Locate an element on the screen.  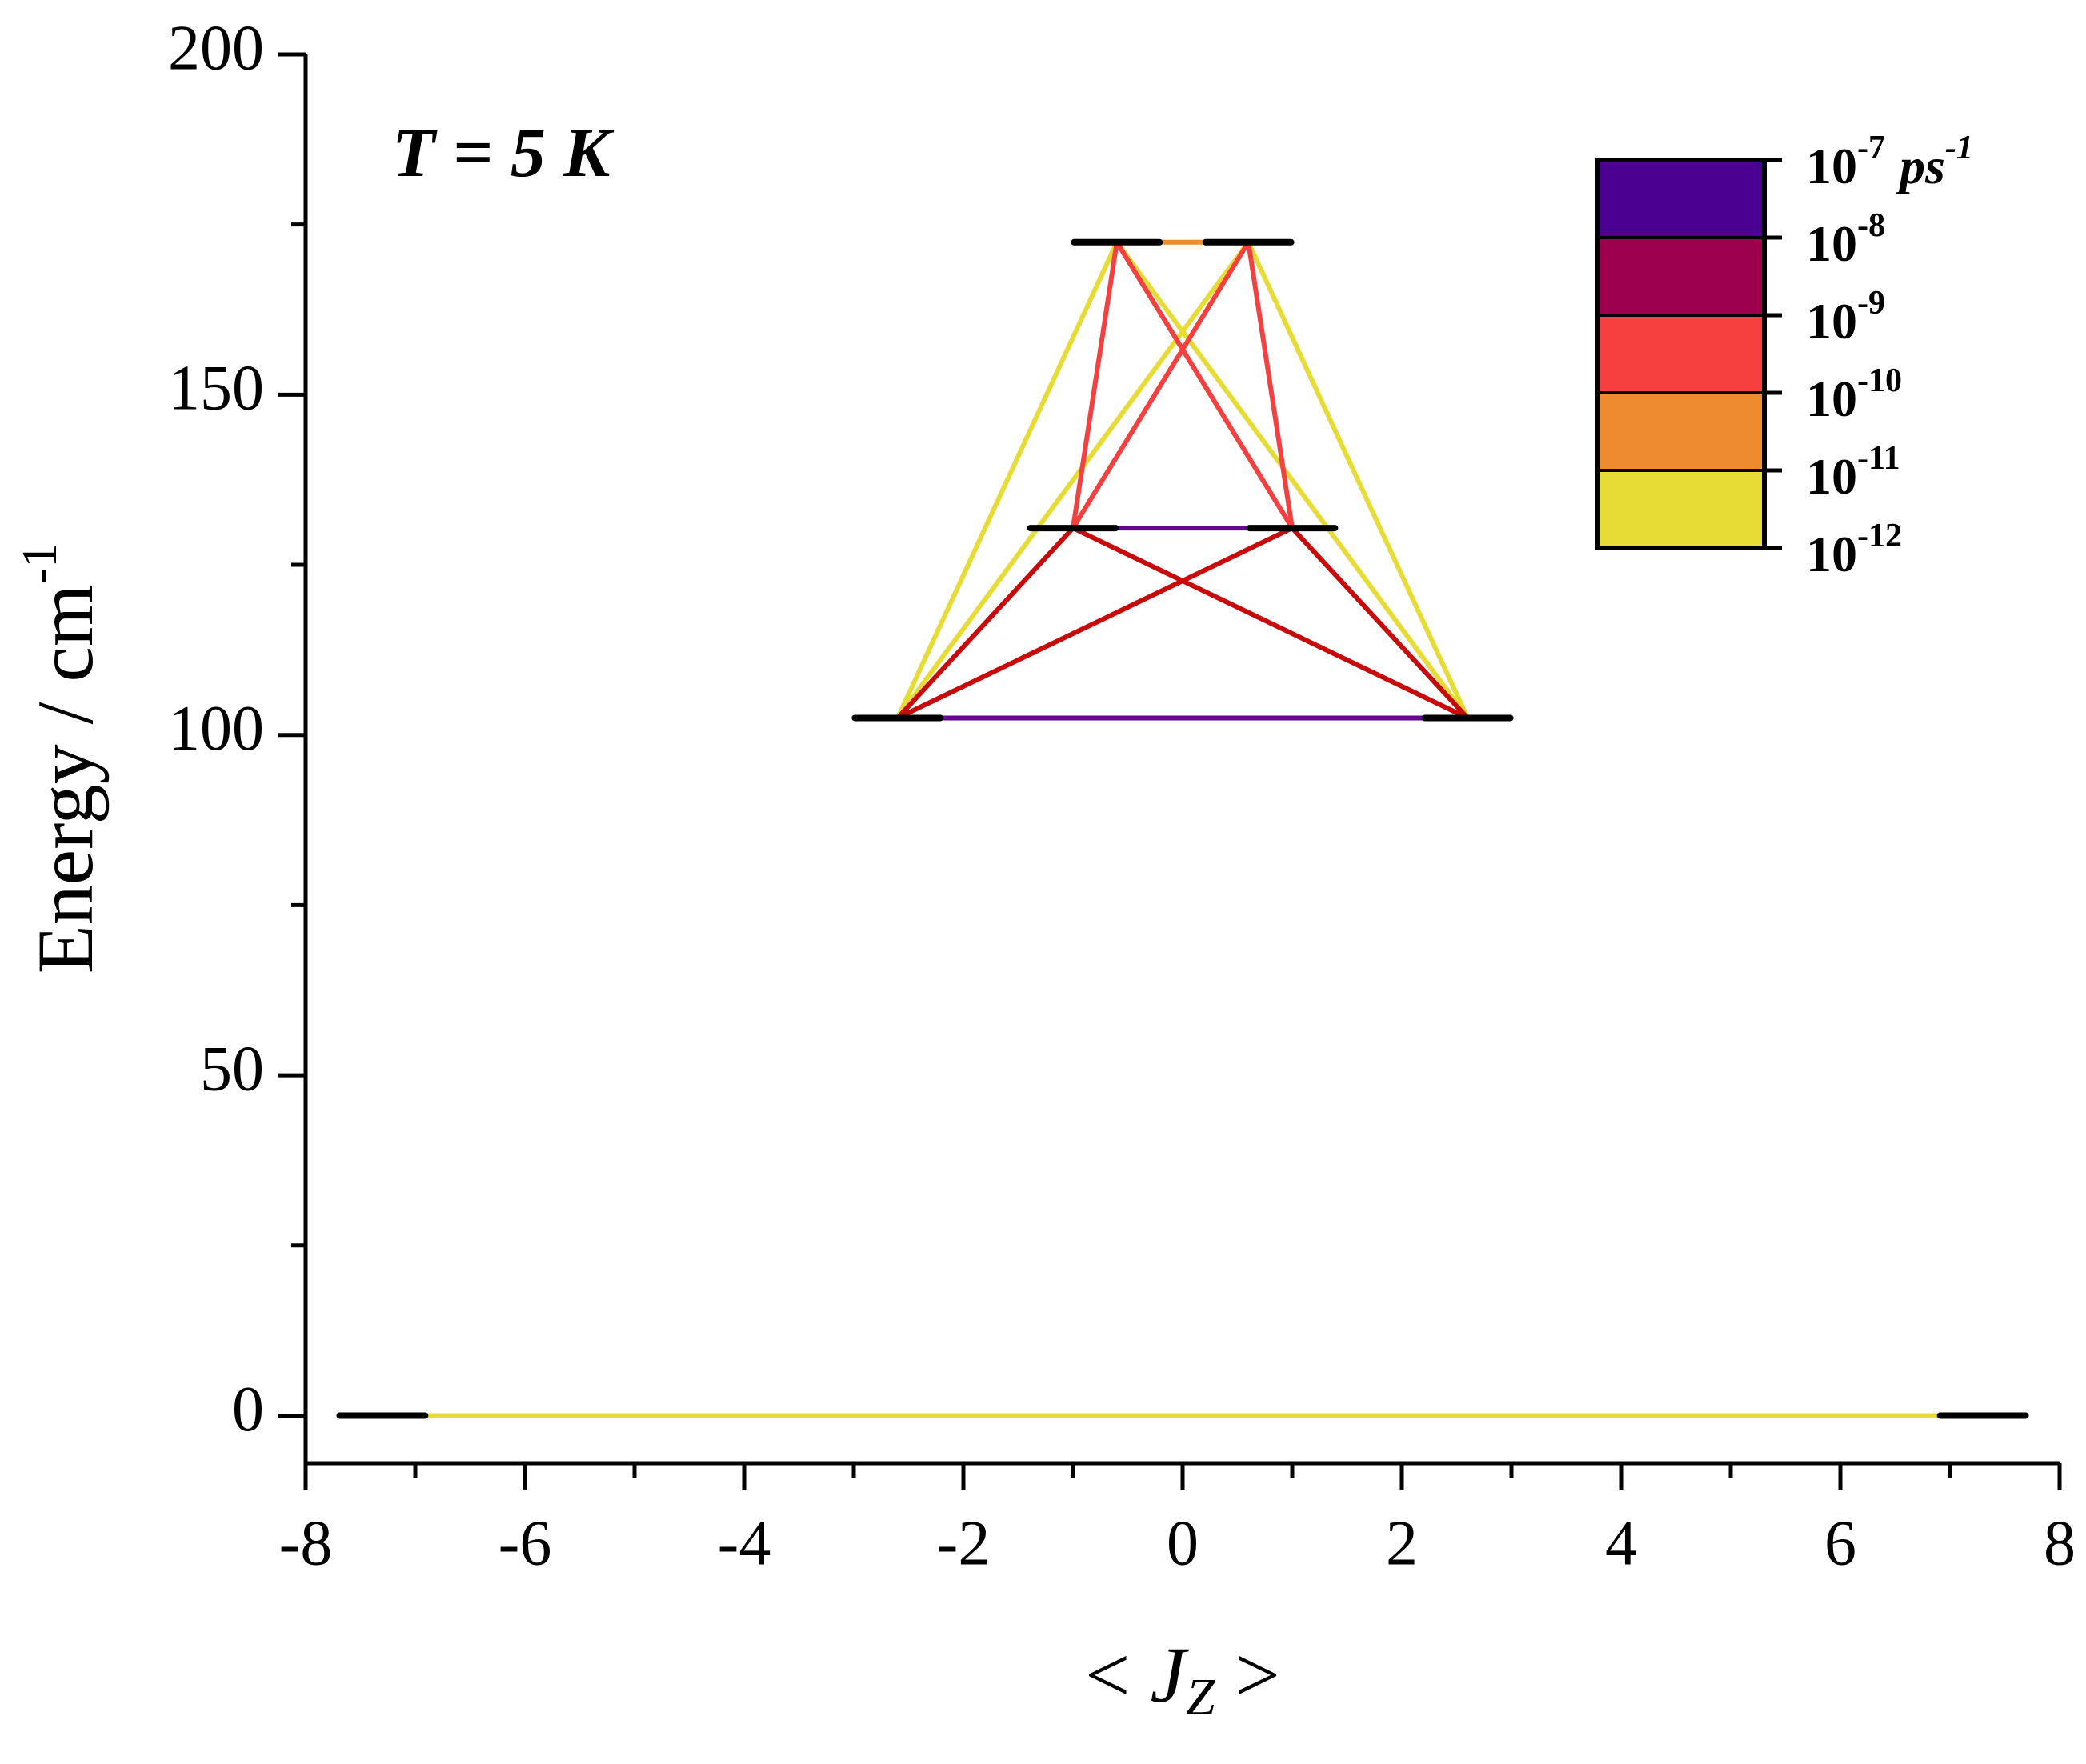
x-tick-label: 6 is located at coordinates (1840, 1543).